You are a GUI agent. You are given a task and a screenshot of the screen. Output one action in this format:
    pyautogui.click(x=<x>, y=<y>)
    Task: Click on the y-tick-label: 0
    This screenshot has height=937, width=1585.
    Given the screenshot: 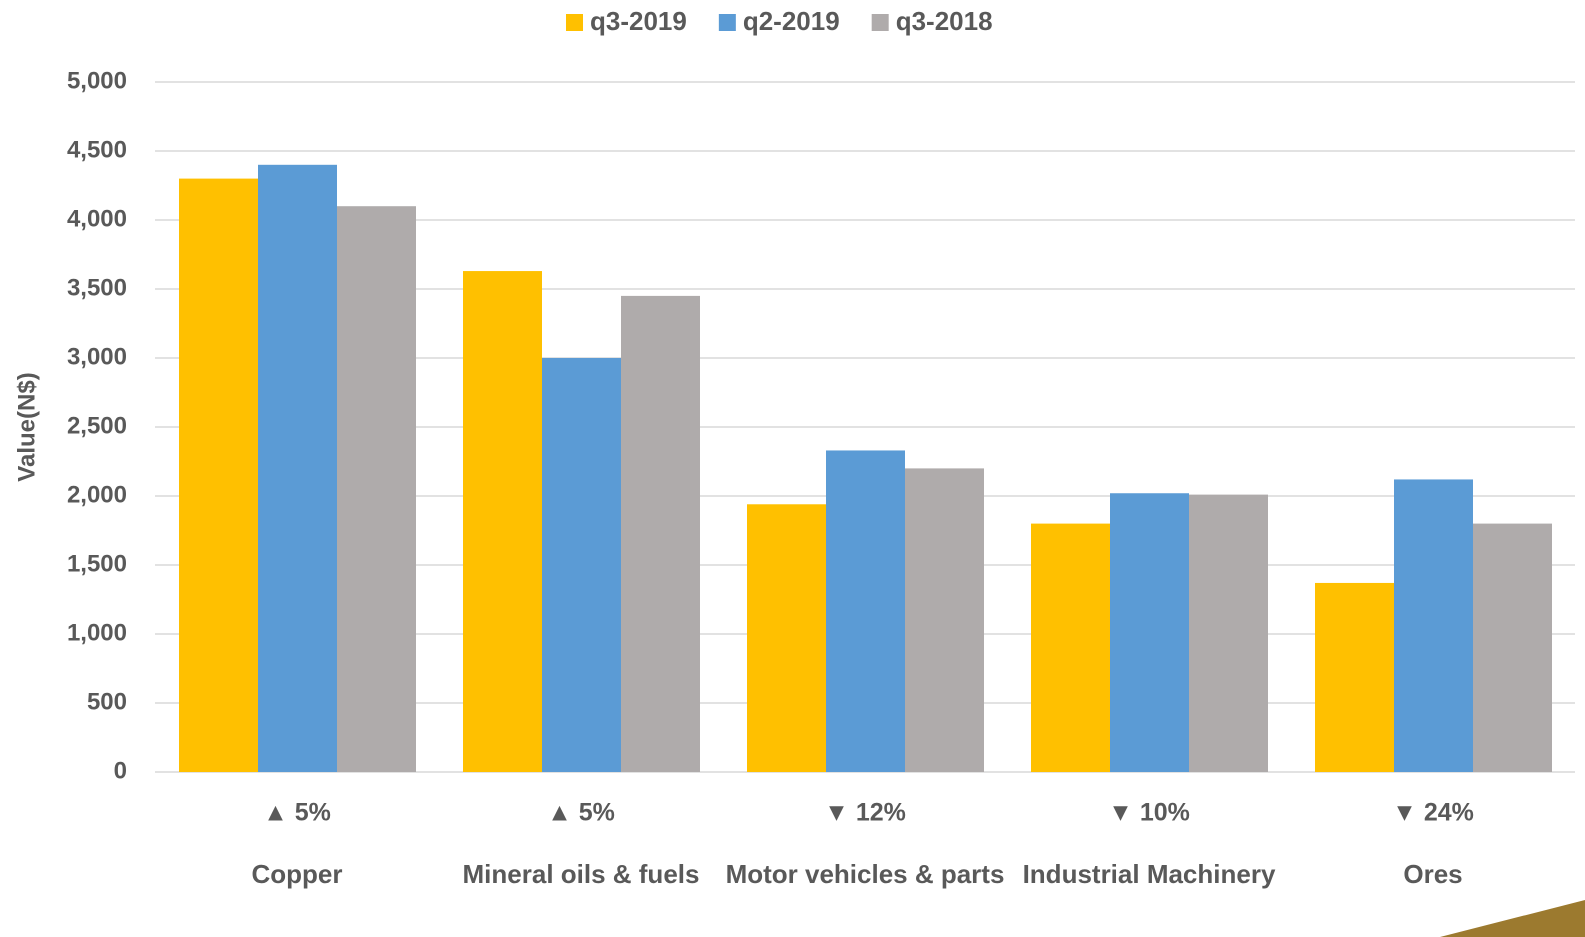 What is the action you would take?
    pyautogui.click(x=120, y=770)
    